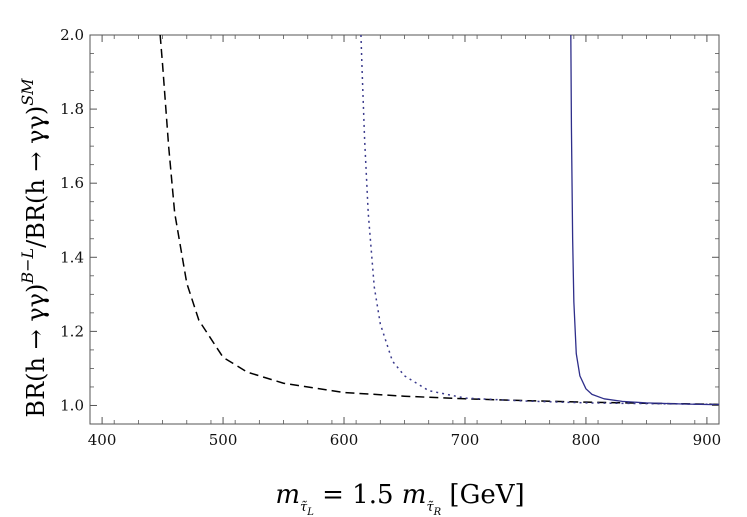 The image size is (747, 517). Describe the element at coordinates (644, 220) in the screenshot. I see `series-line-solid` at that location.